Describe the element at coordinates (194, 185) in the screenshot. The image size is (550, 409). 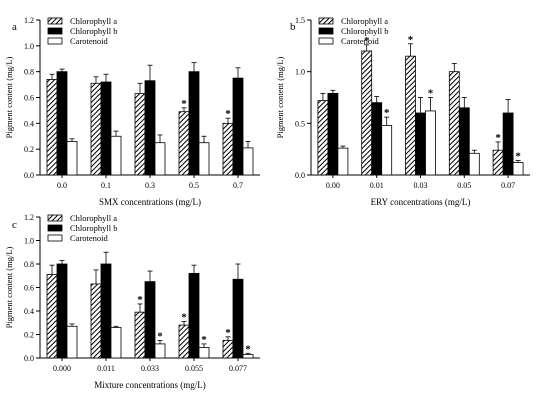
I see `x-tick-label: 0.5` at that location.